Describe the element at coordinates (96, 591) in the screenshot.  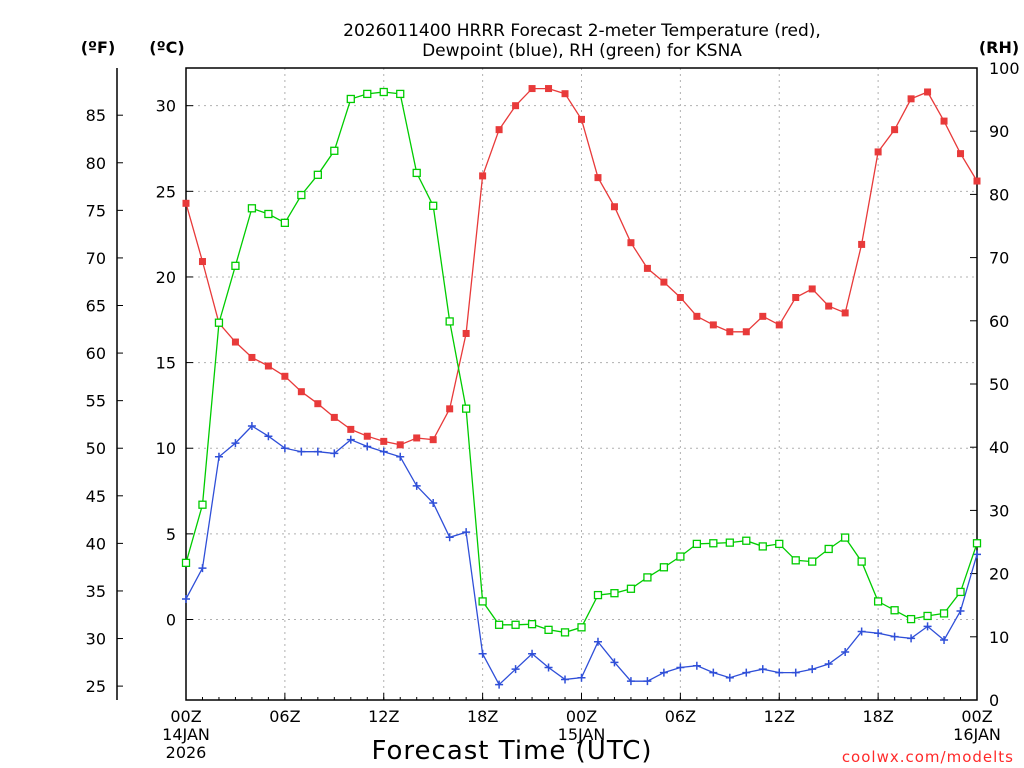
I see `fahrenheit-tick-label: 35` at that location.